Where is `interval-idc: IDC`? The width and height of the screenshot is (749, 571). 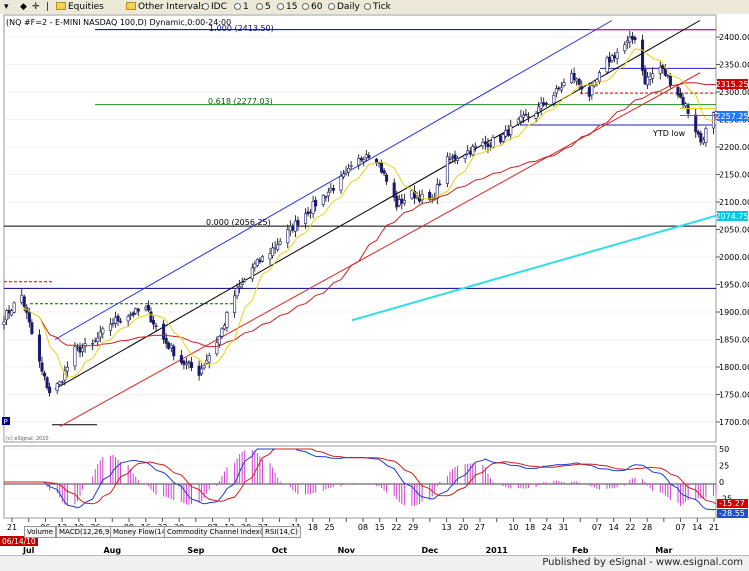 interval-idc: IDC is located at coordinates (214, 7).